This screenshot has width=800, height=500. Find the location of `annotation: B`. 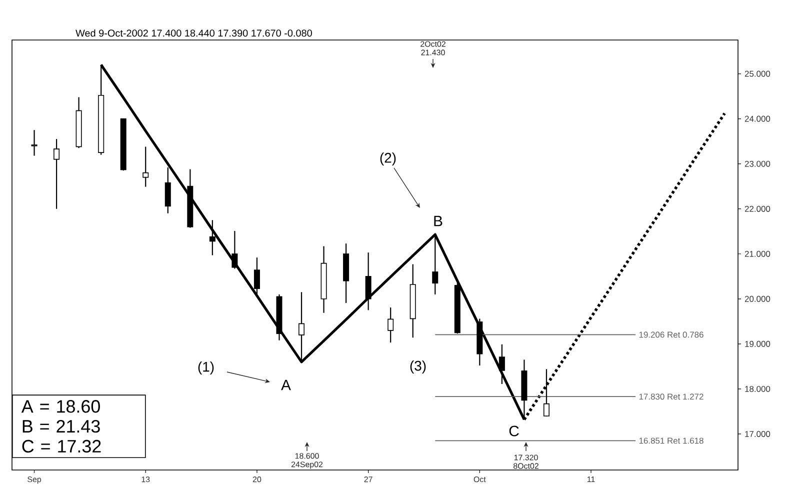

annotation: B is located at coordinates (438, 221).